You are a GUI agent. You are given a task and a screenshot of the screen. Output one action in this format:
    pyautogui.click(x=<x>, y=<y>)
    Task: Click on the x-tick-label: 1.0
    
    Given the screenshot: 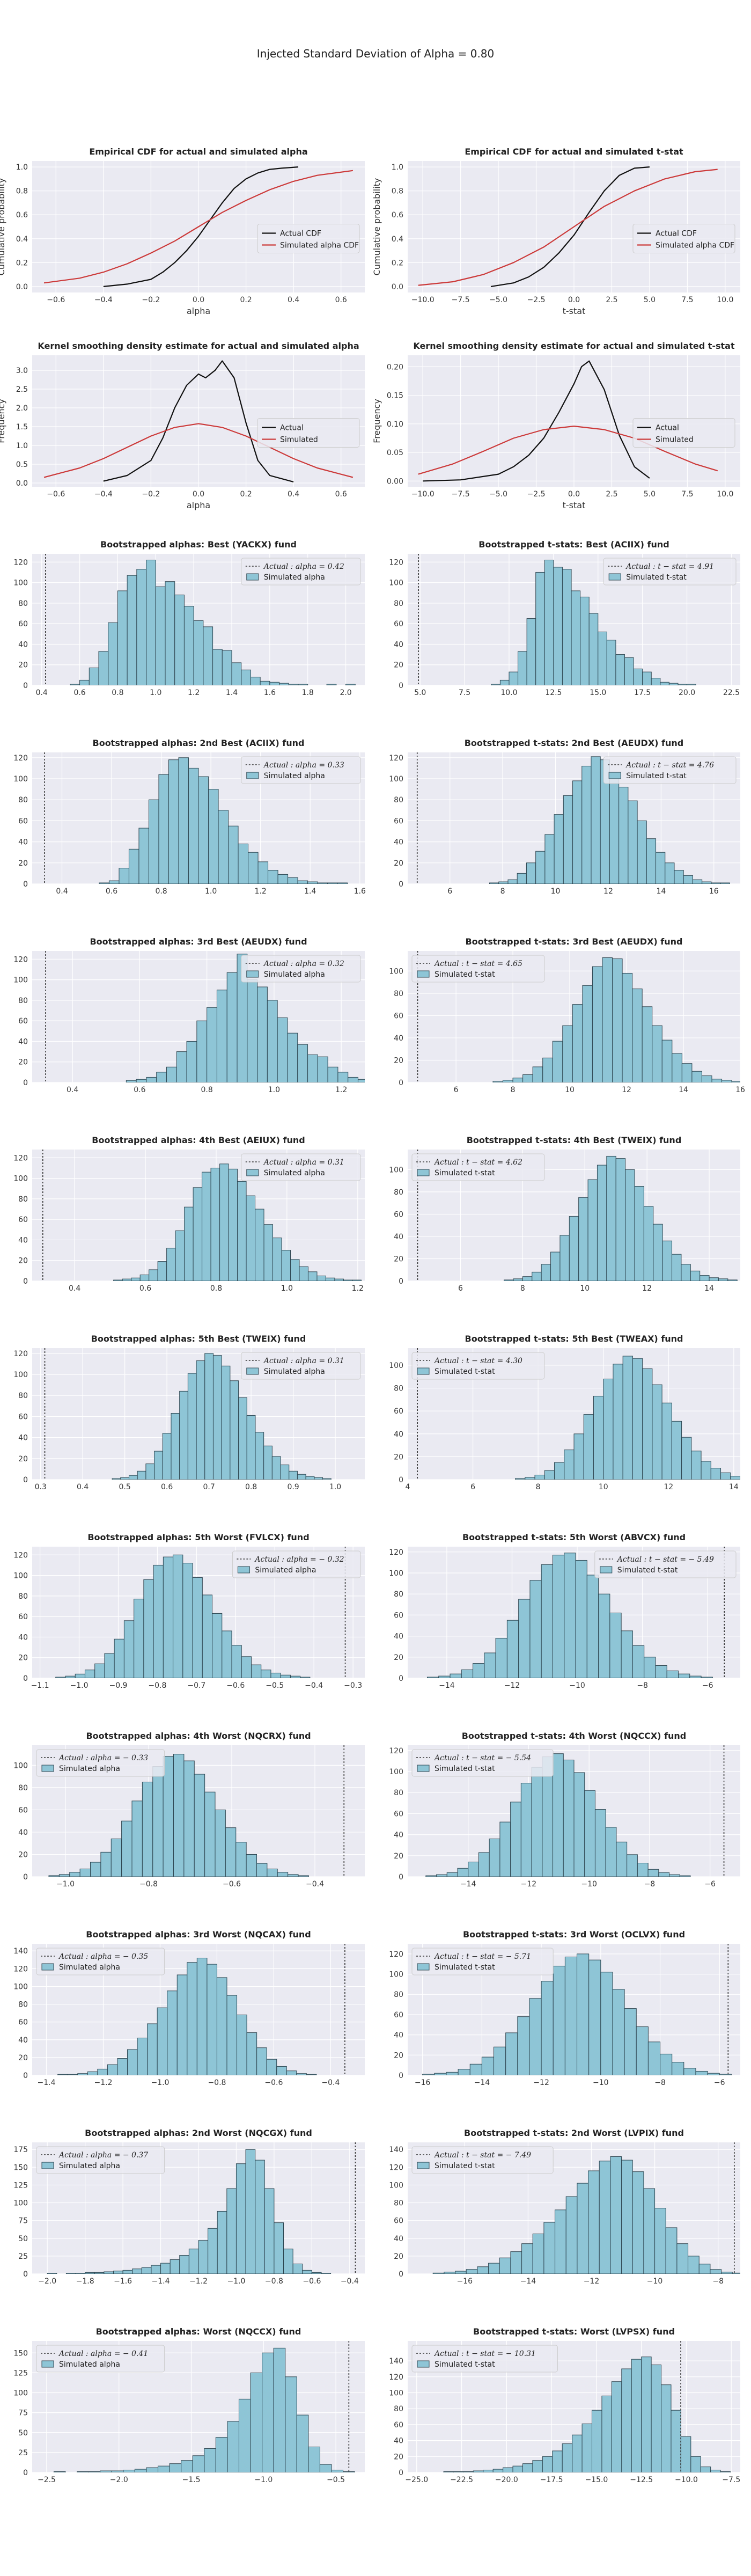 What is the action you would take?
    pyautogui.click(x=274, y=1090)
    